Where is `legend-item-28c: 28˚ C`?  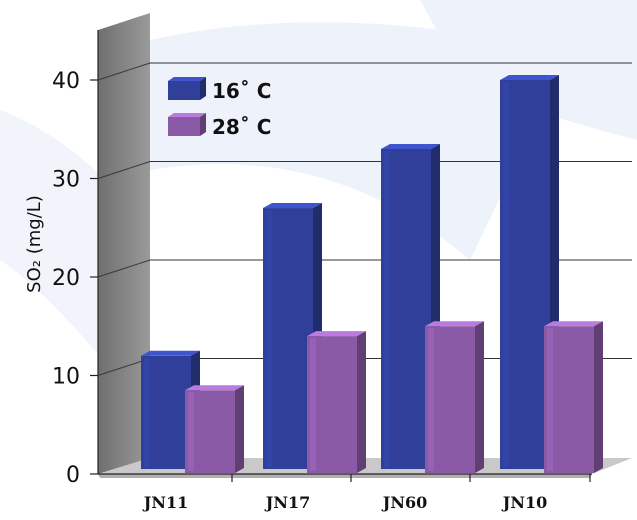 legend-item-28c: 28˚ C is located at coordinates (219, 126).